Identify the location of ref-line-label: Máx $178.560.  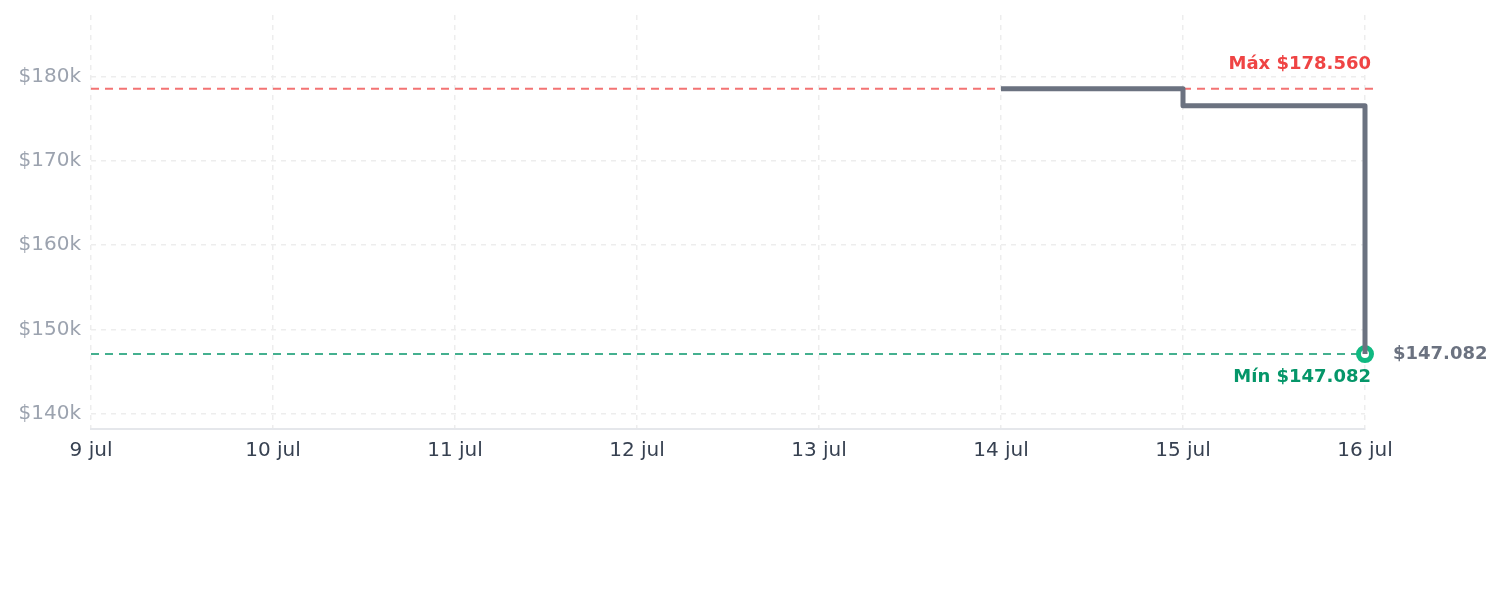
(1299, 63).